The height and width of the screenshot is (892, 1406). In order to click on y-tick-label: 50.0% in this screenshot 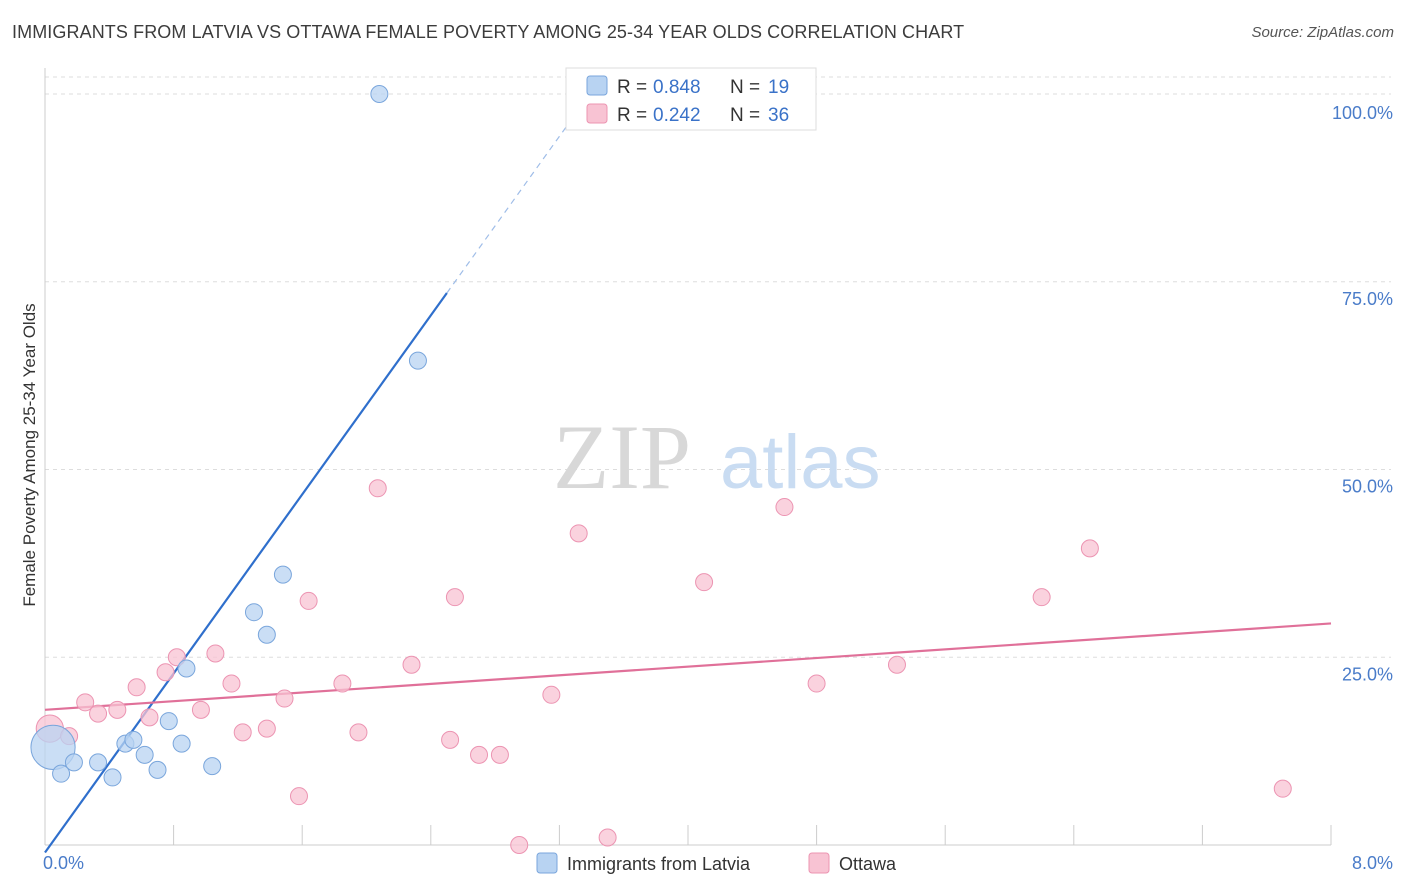, I will do `click(1367, 487)`.